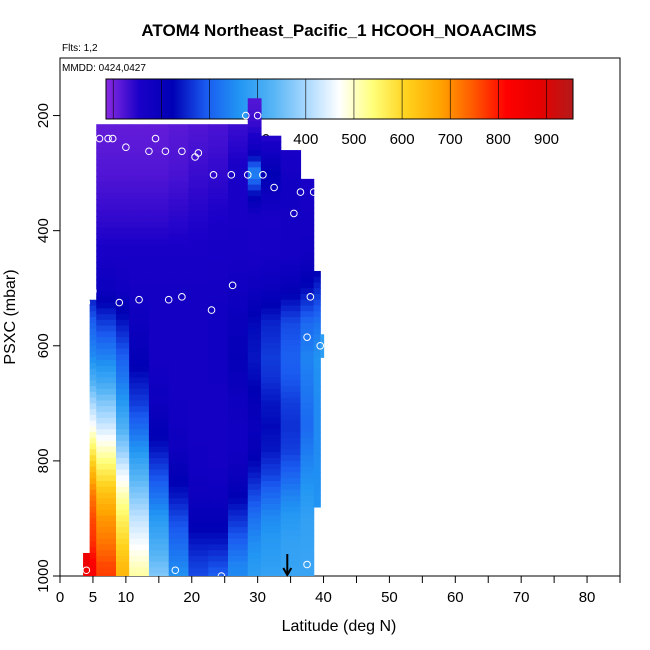 Image resolution: width=650 pixels, height=650 pixels. What do you see at coordinates (287, 566) in the screenshot?
I see `latitude-marker-arrow` at bounding box center [287, 566].